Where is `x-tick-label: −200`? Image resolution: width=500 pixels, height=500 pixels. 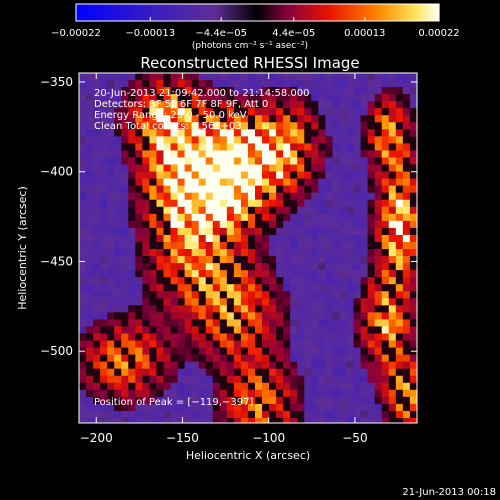 x-tick-label: −200 is located at coordinates (96, 438).